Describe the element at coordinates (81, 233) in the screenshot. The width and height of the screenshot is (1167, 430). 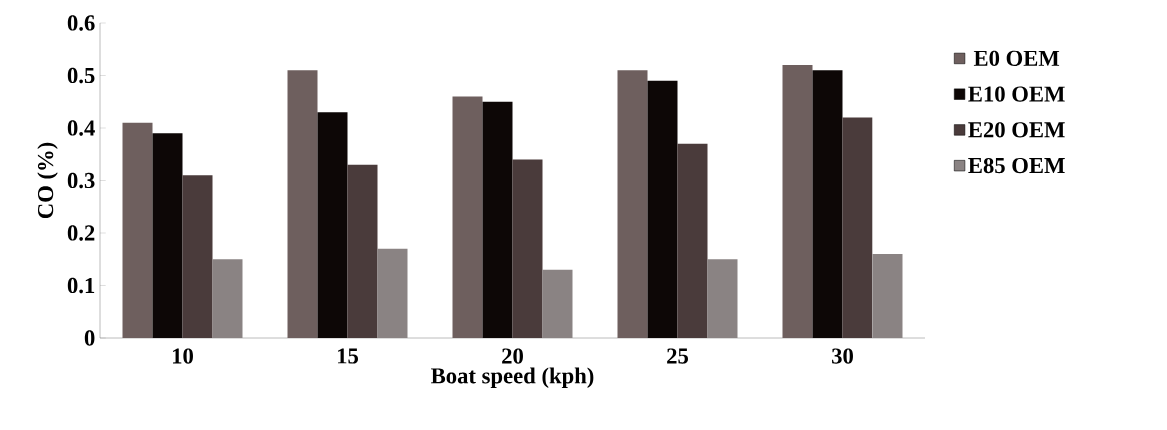
I see `y-tick-label: 0.2` at that location.